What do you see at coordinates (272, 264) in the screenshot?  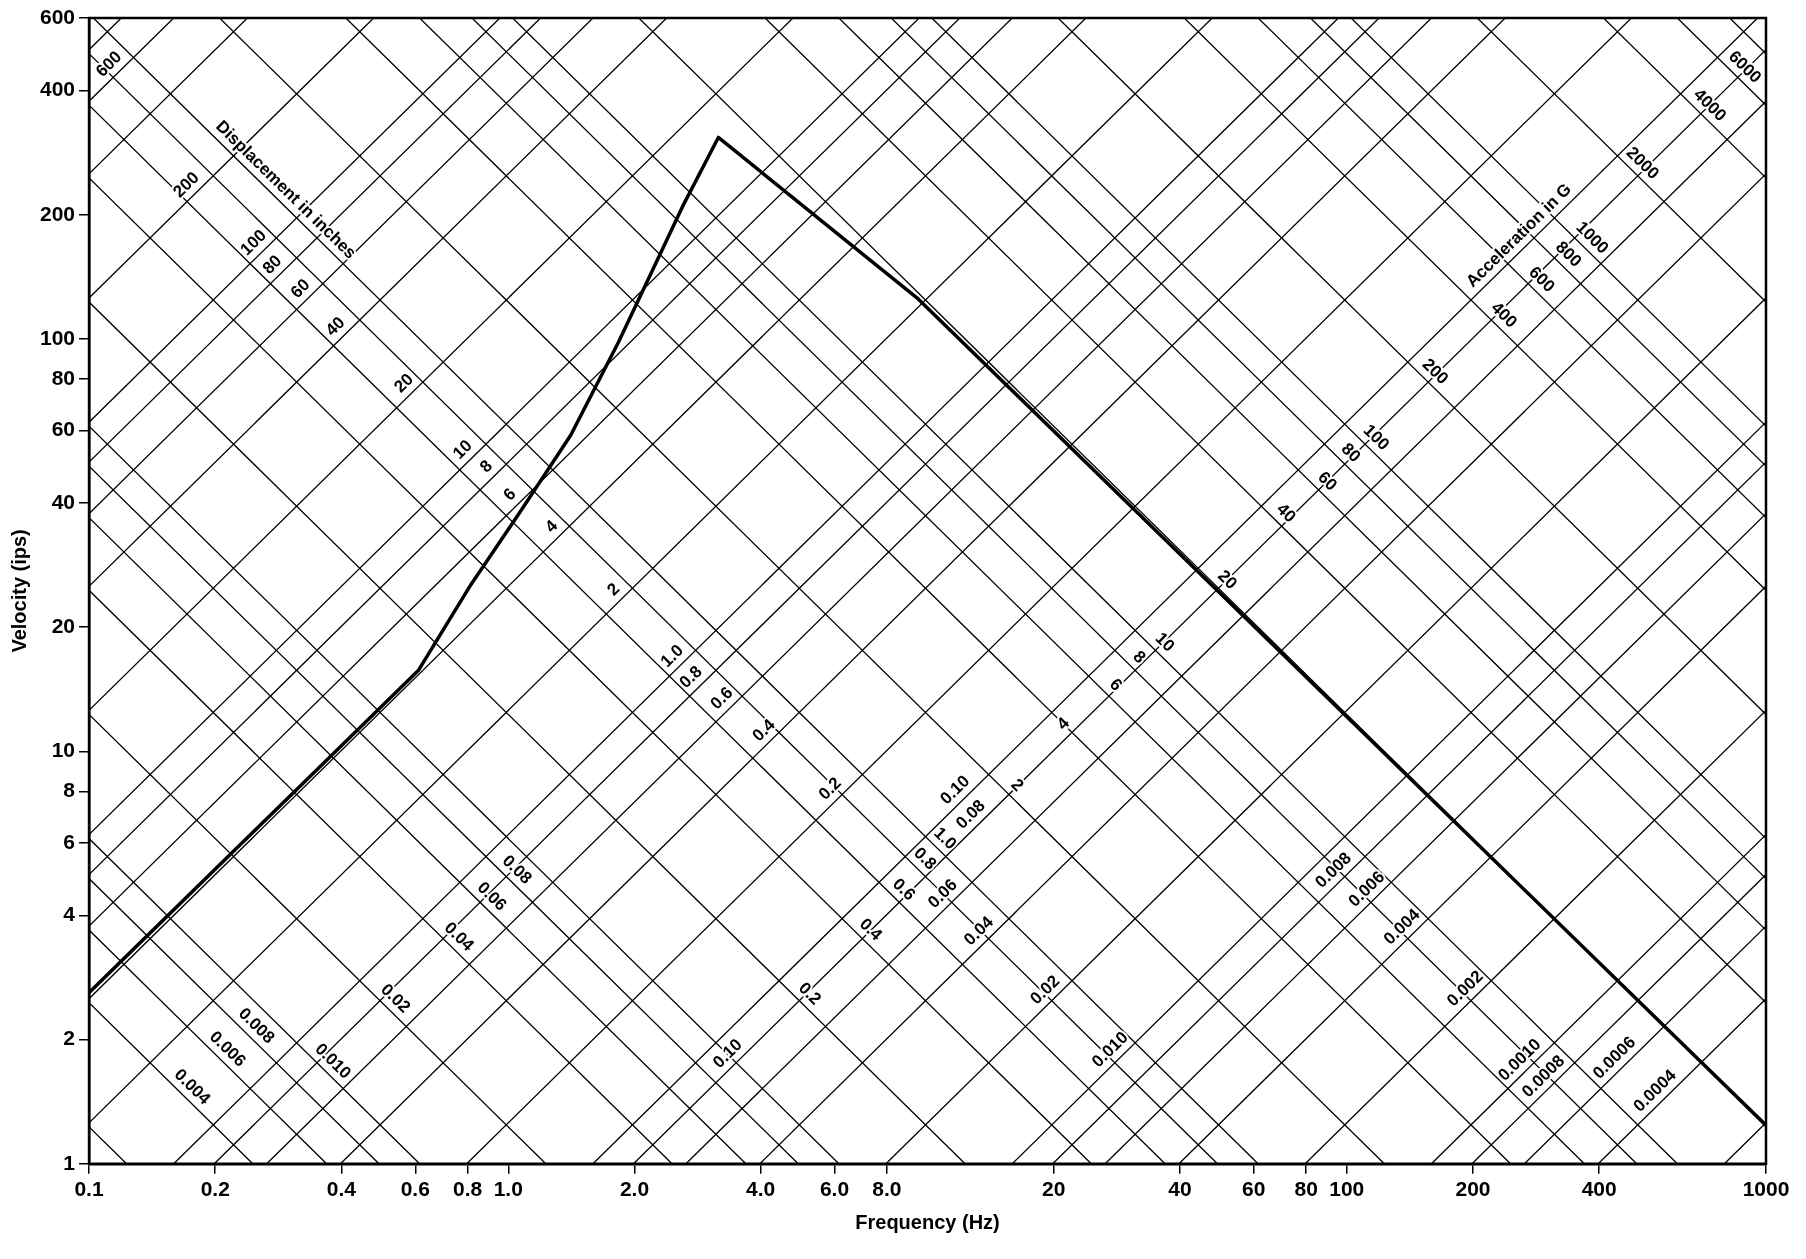 I see `annotation: 80` at bounding box center [272, 264].